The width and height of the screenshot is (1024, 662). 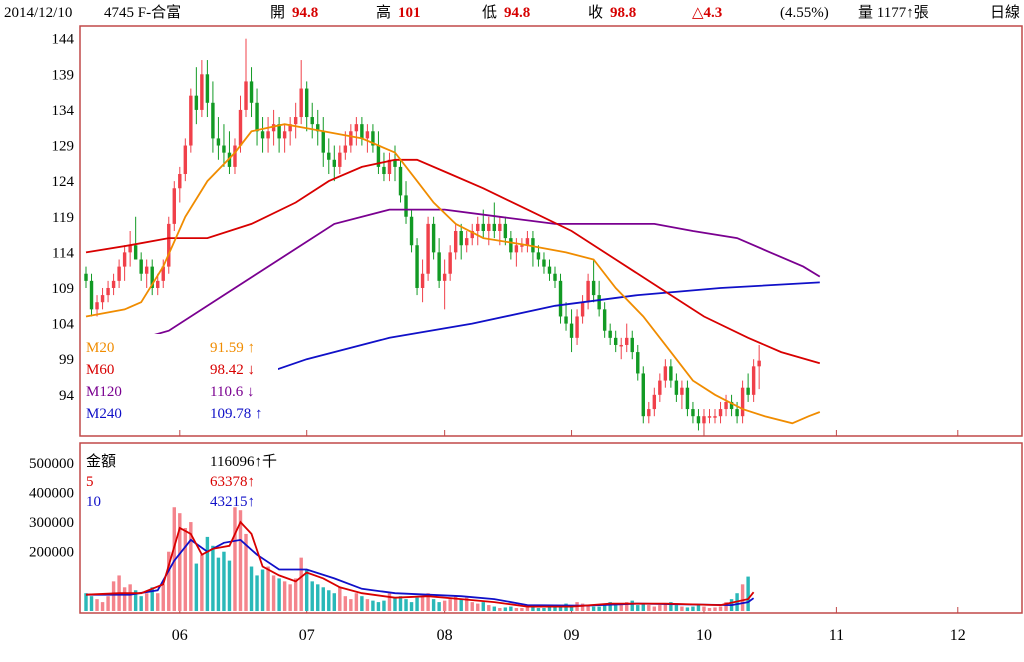 What do you see at coordinates (51, 464) in the screenshot?
I see `volume-tick-label: 500000` at bounding box center [51, 464].